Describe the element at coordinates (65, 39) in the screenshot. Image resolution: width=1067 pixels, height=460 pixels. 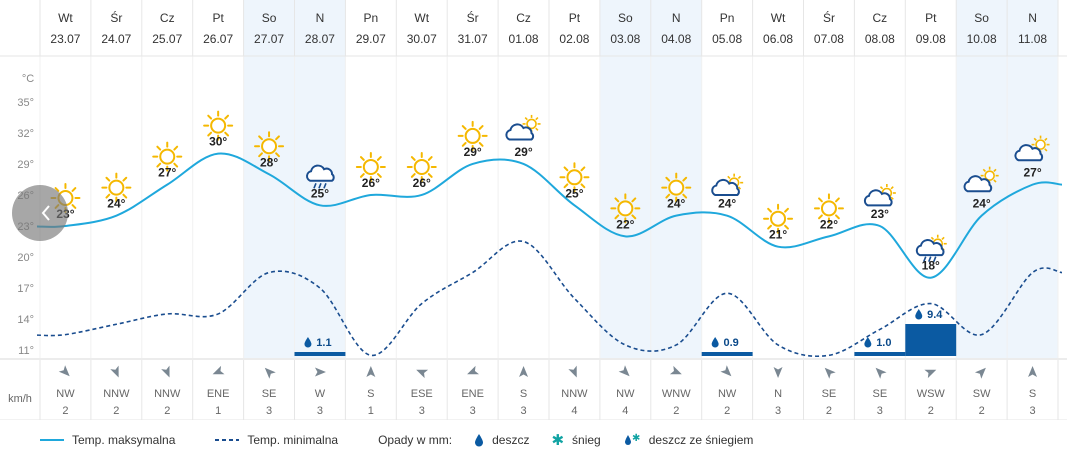
I see `day-date: 23.07` at that location.